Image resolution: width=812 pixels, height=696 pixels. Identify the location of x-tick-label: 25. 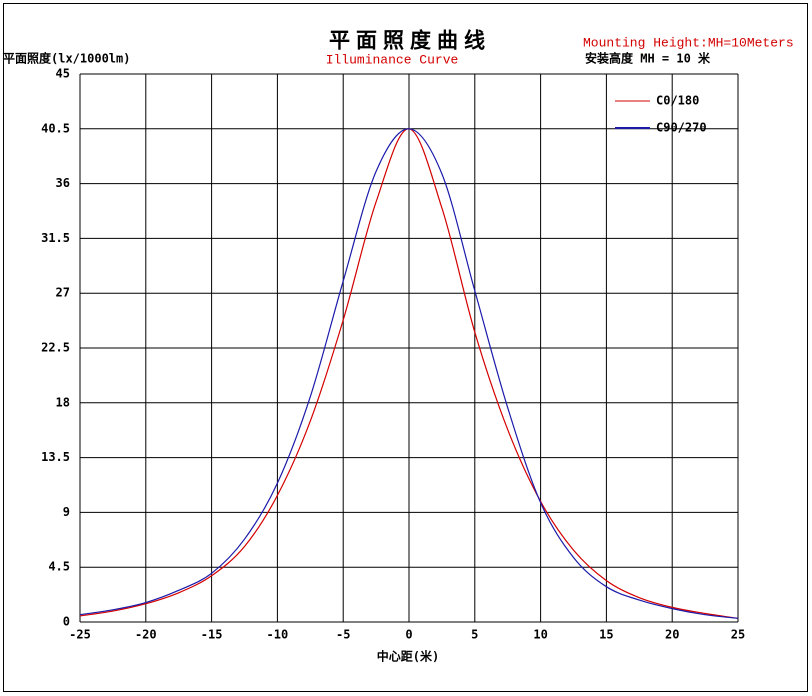
(738, 635).